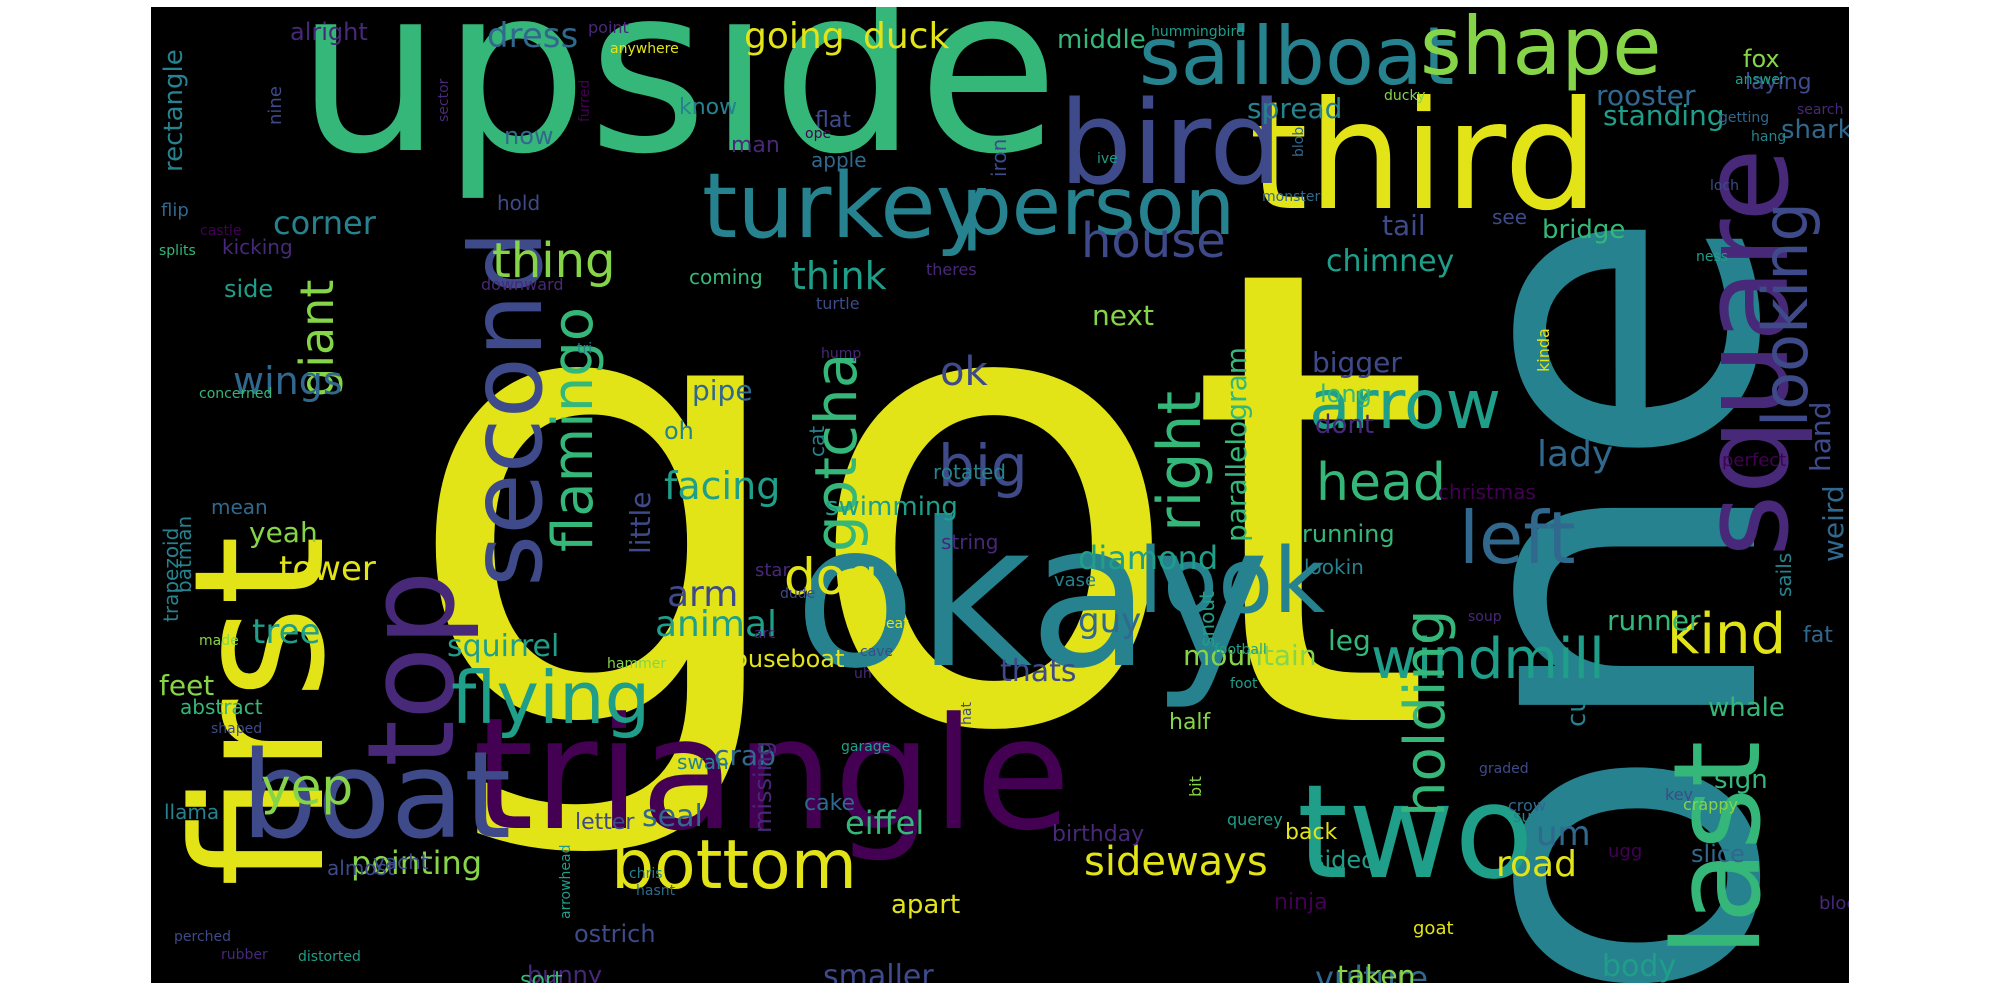 The height and width of the screenshot is (1000, 2000). Describe the element at coordinates (1761, 59) in the screenshot. I see `cloud-word: fox` at that location.